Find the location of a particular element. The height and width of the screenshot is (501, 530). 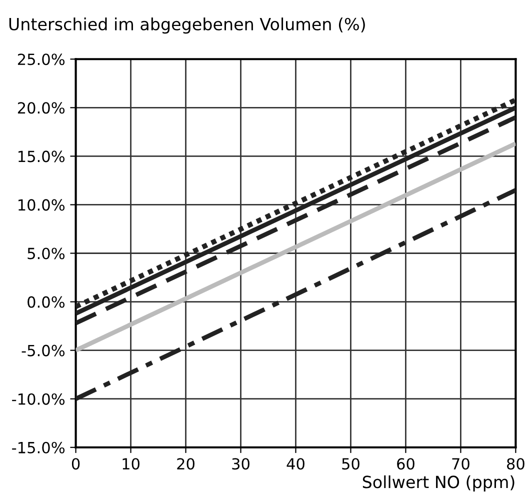

x-tick-label: 40 is located at coordinates (295, 464).